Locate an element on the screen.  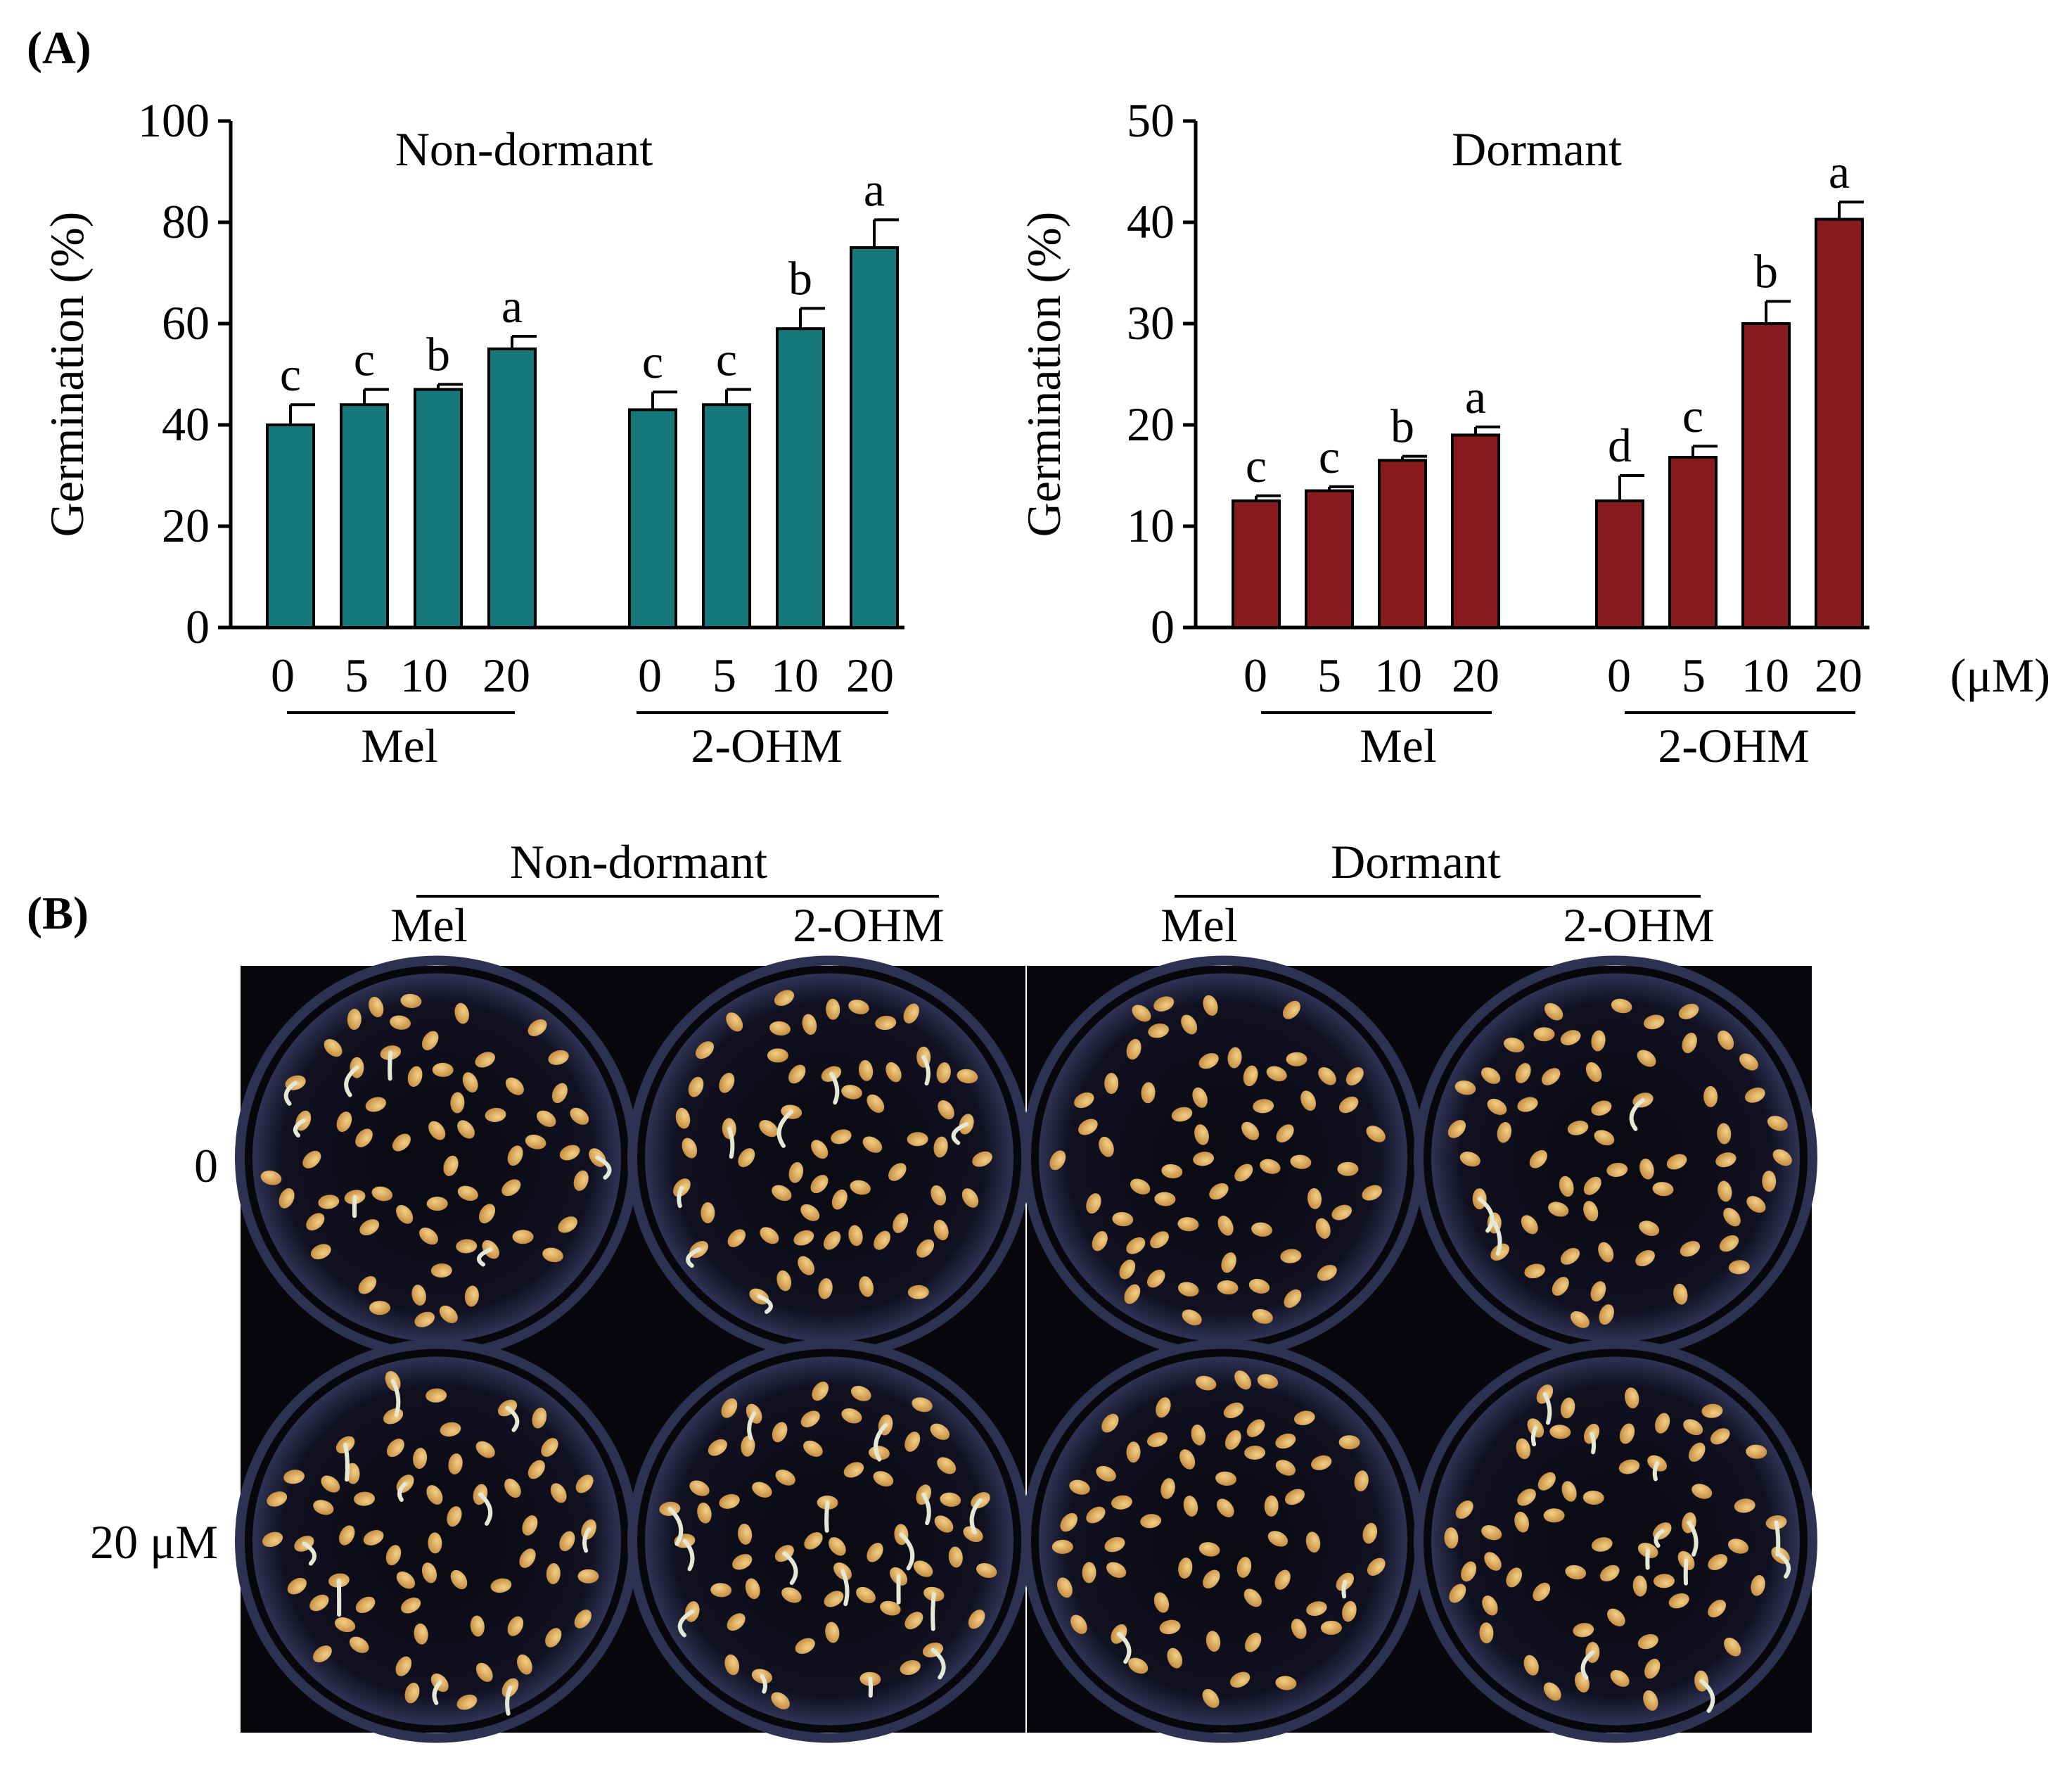
x-tick-label: 0 is located at coordinates (1255, 675).